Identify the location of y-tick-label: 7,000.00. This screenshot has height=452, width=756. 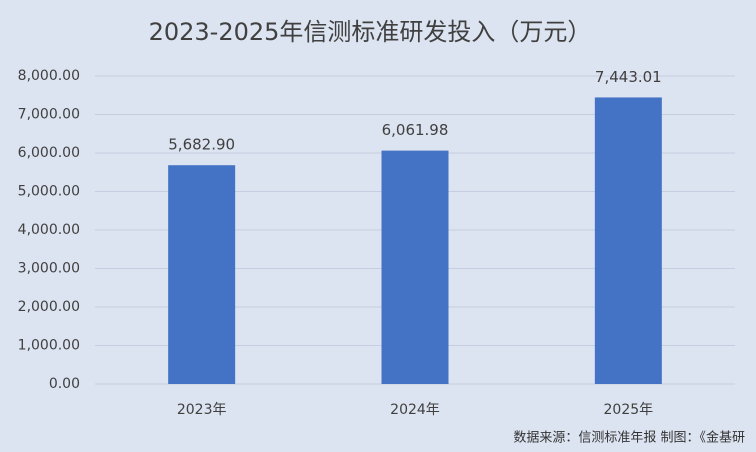
(49, 115).